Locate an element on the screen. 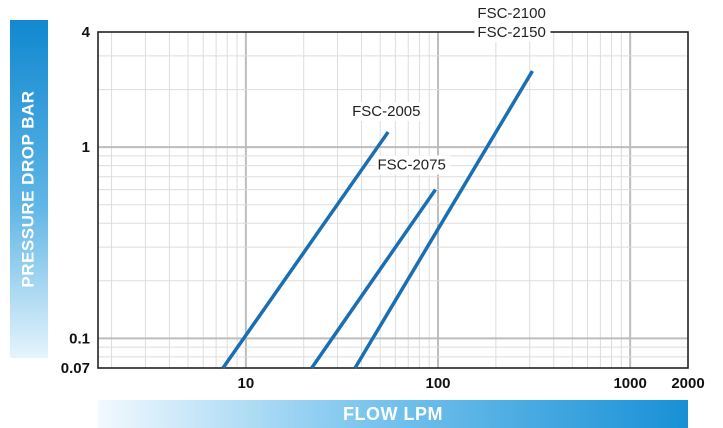  series-label: FSC-2100 is located at coordinates (511, 13).